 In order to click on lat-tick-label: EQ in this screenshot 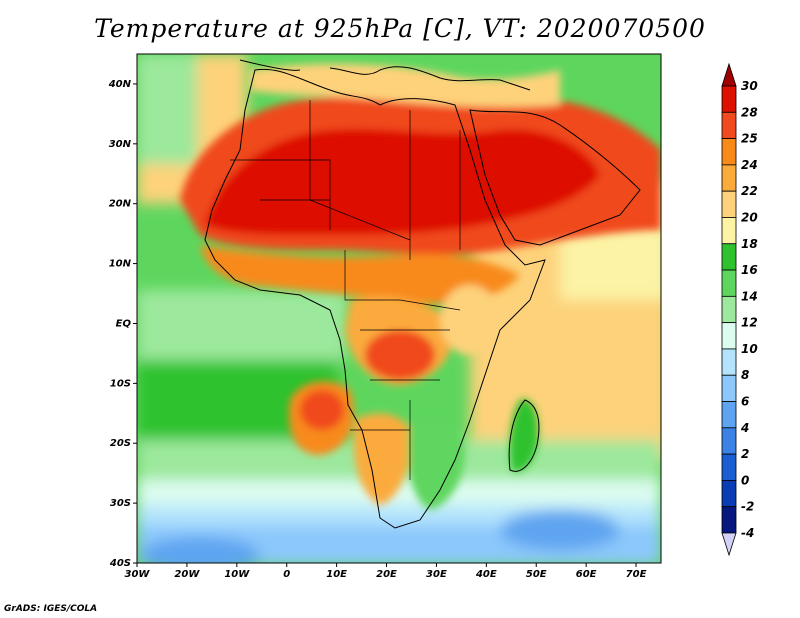, I will do `click(124, 323)`.